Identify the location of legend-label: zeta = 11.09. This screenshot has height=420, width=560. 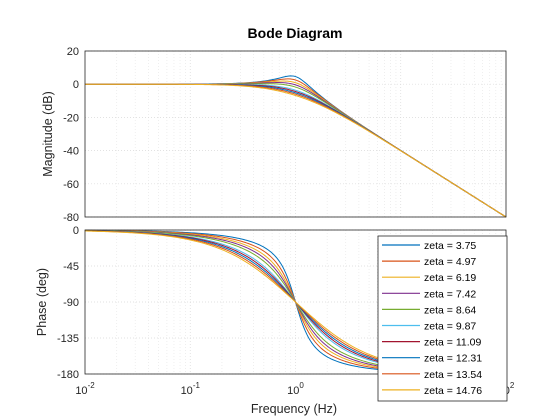
(452, 343).